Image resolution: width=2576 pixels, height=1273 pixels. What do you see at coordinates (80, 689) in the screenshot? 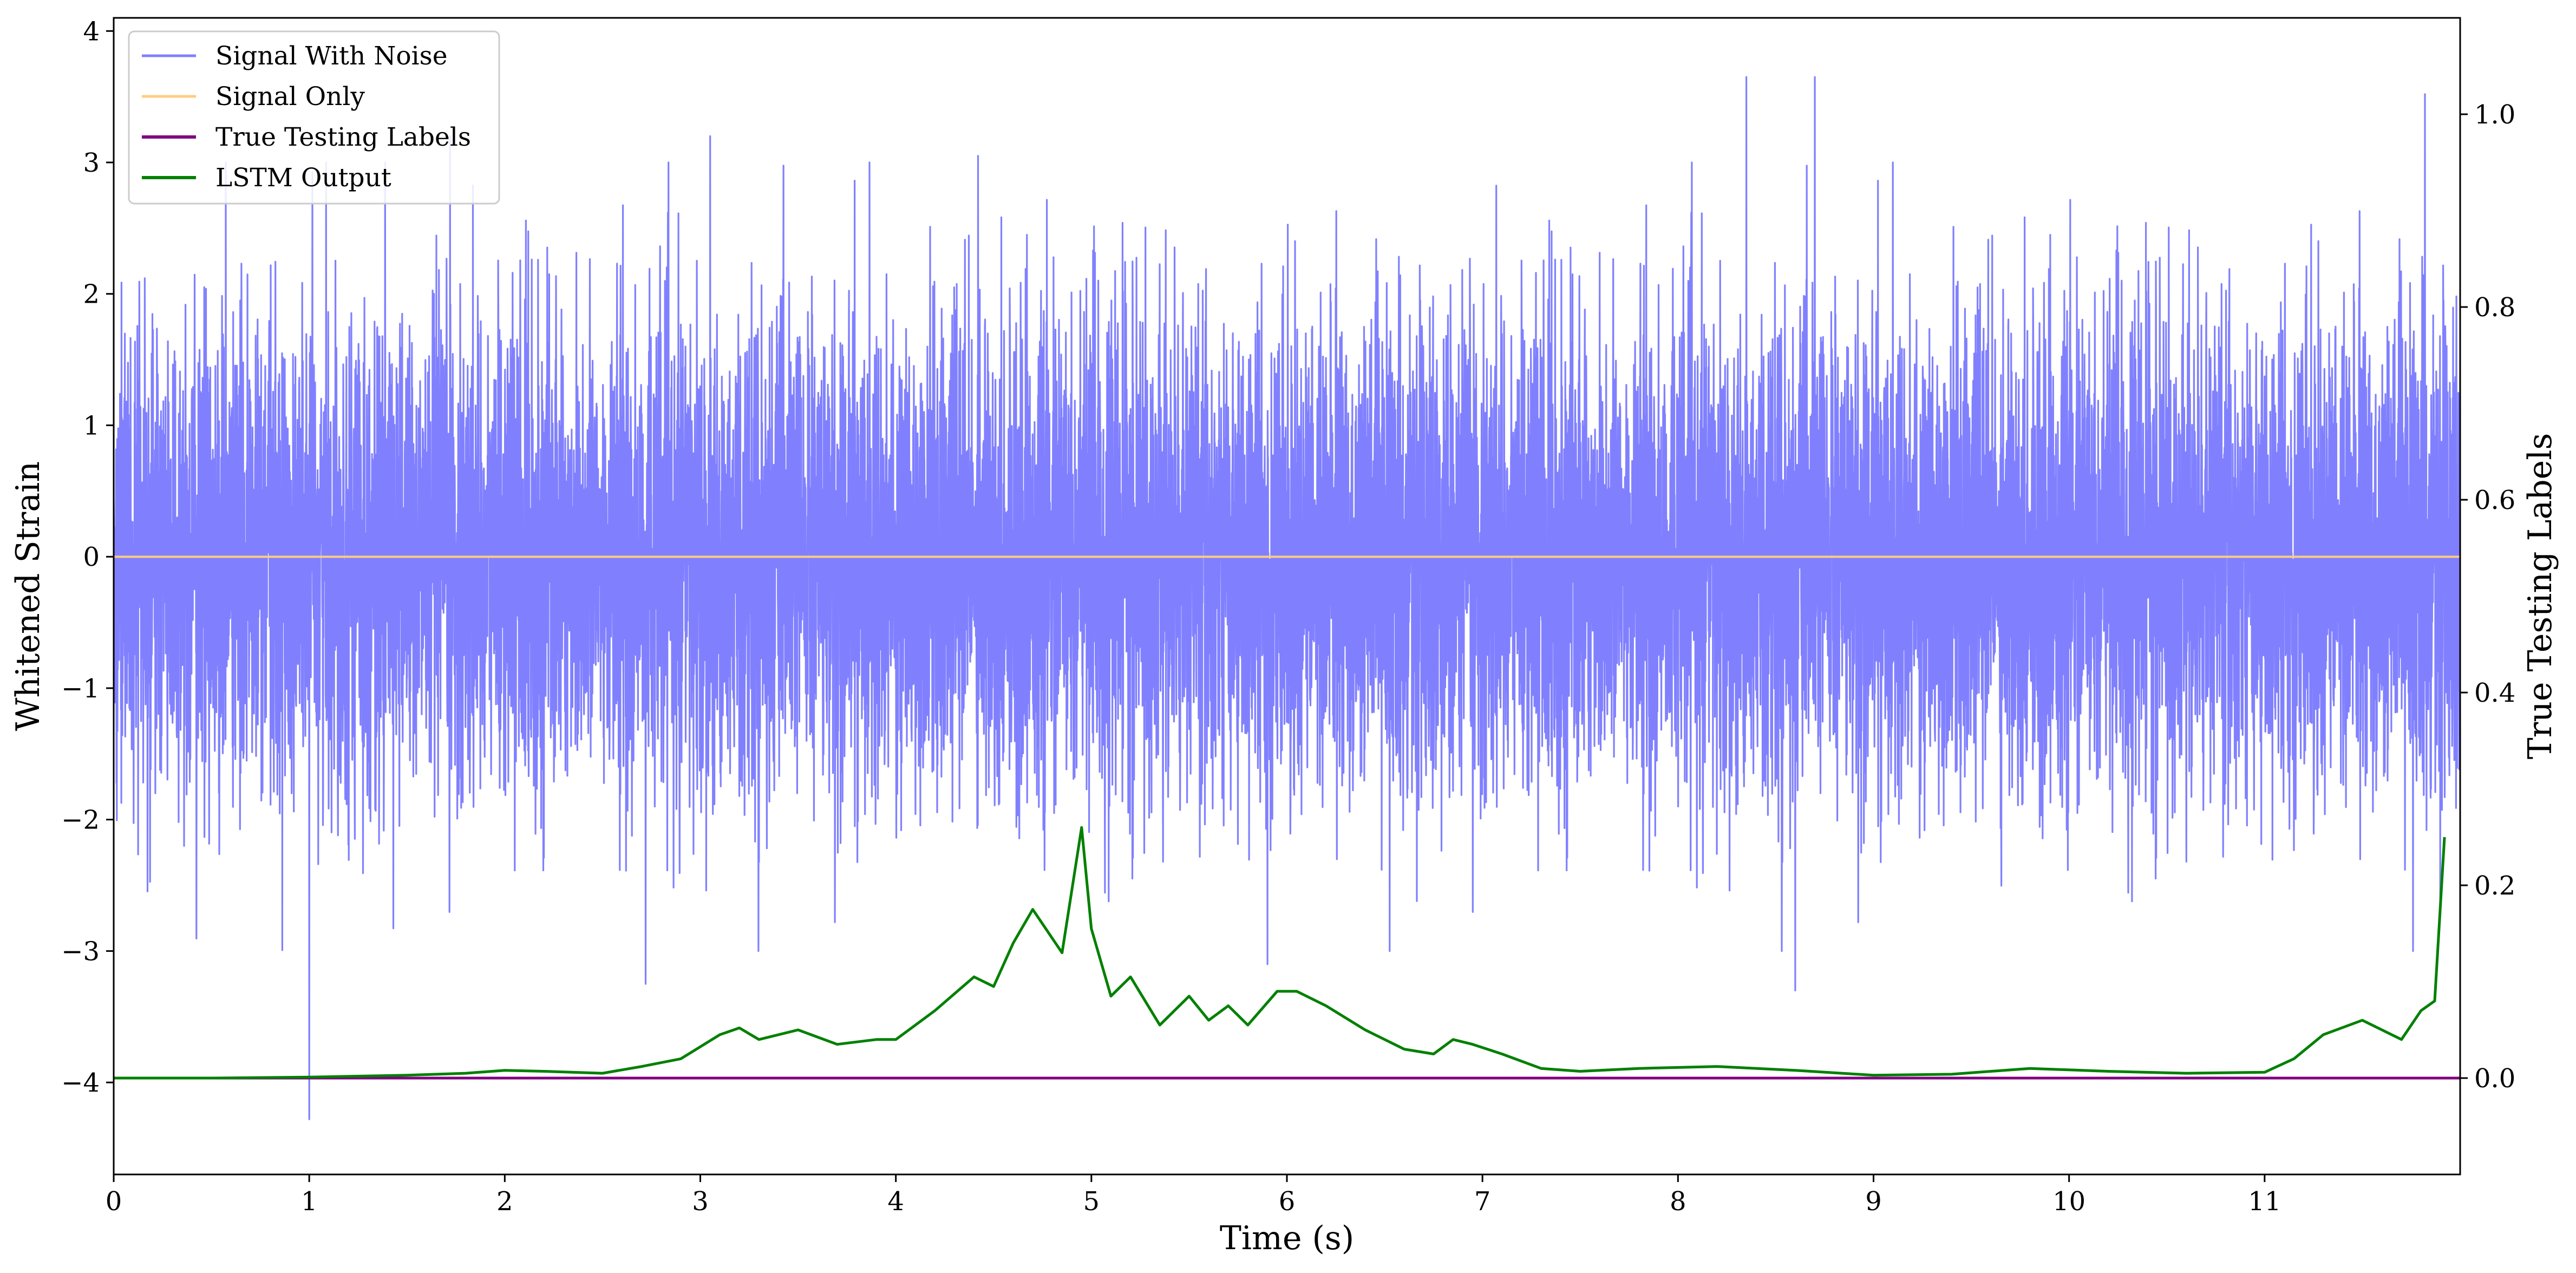
I see `y-left-tick-label: −1` at bounding box center [80, 689].